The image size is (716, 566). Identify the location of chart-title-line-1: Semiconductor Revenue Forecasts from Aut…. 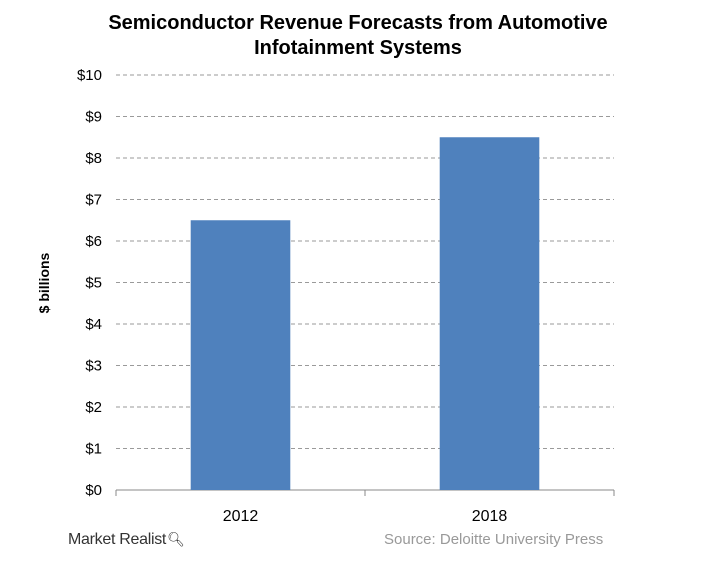
(358, 23).